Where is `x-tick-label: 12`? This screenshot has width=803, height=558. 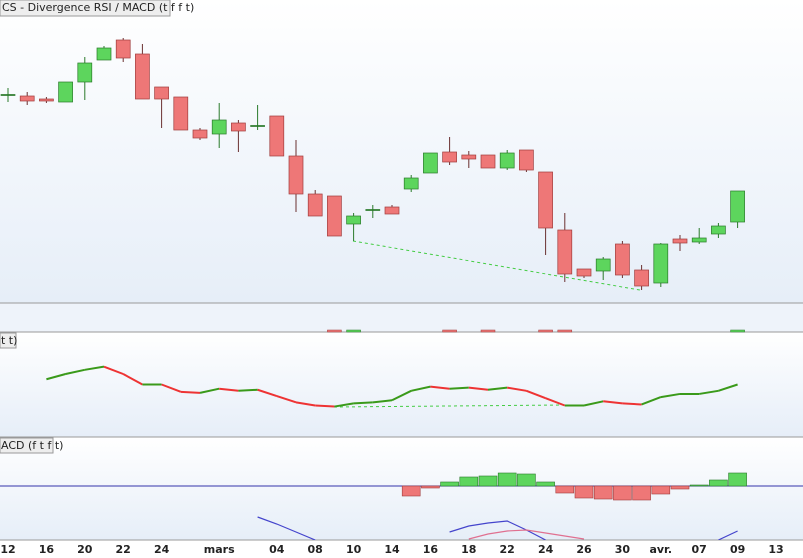
x-tick-label: 12 is located at coordinates (7, 549).